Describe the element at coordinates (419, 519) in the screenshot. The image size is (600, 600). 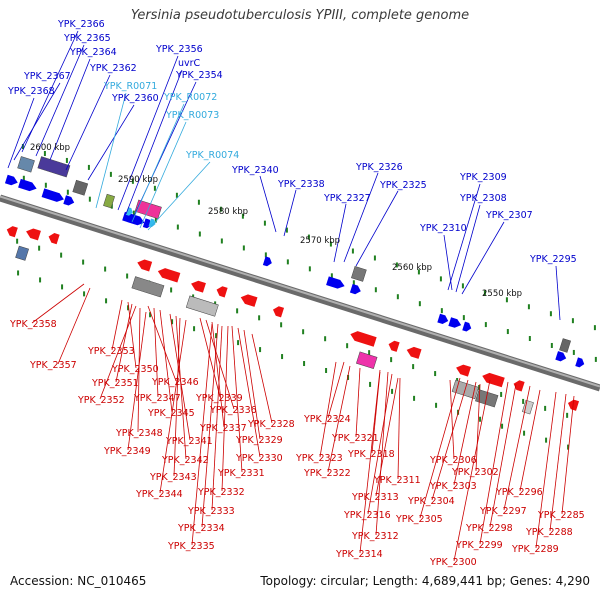
I see `reverse-gene-label: YPK_2305` at that location.